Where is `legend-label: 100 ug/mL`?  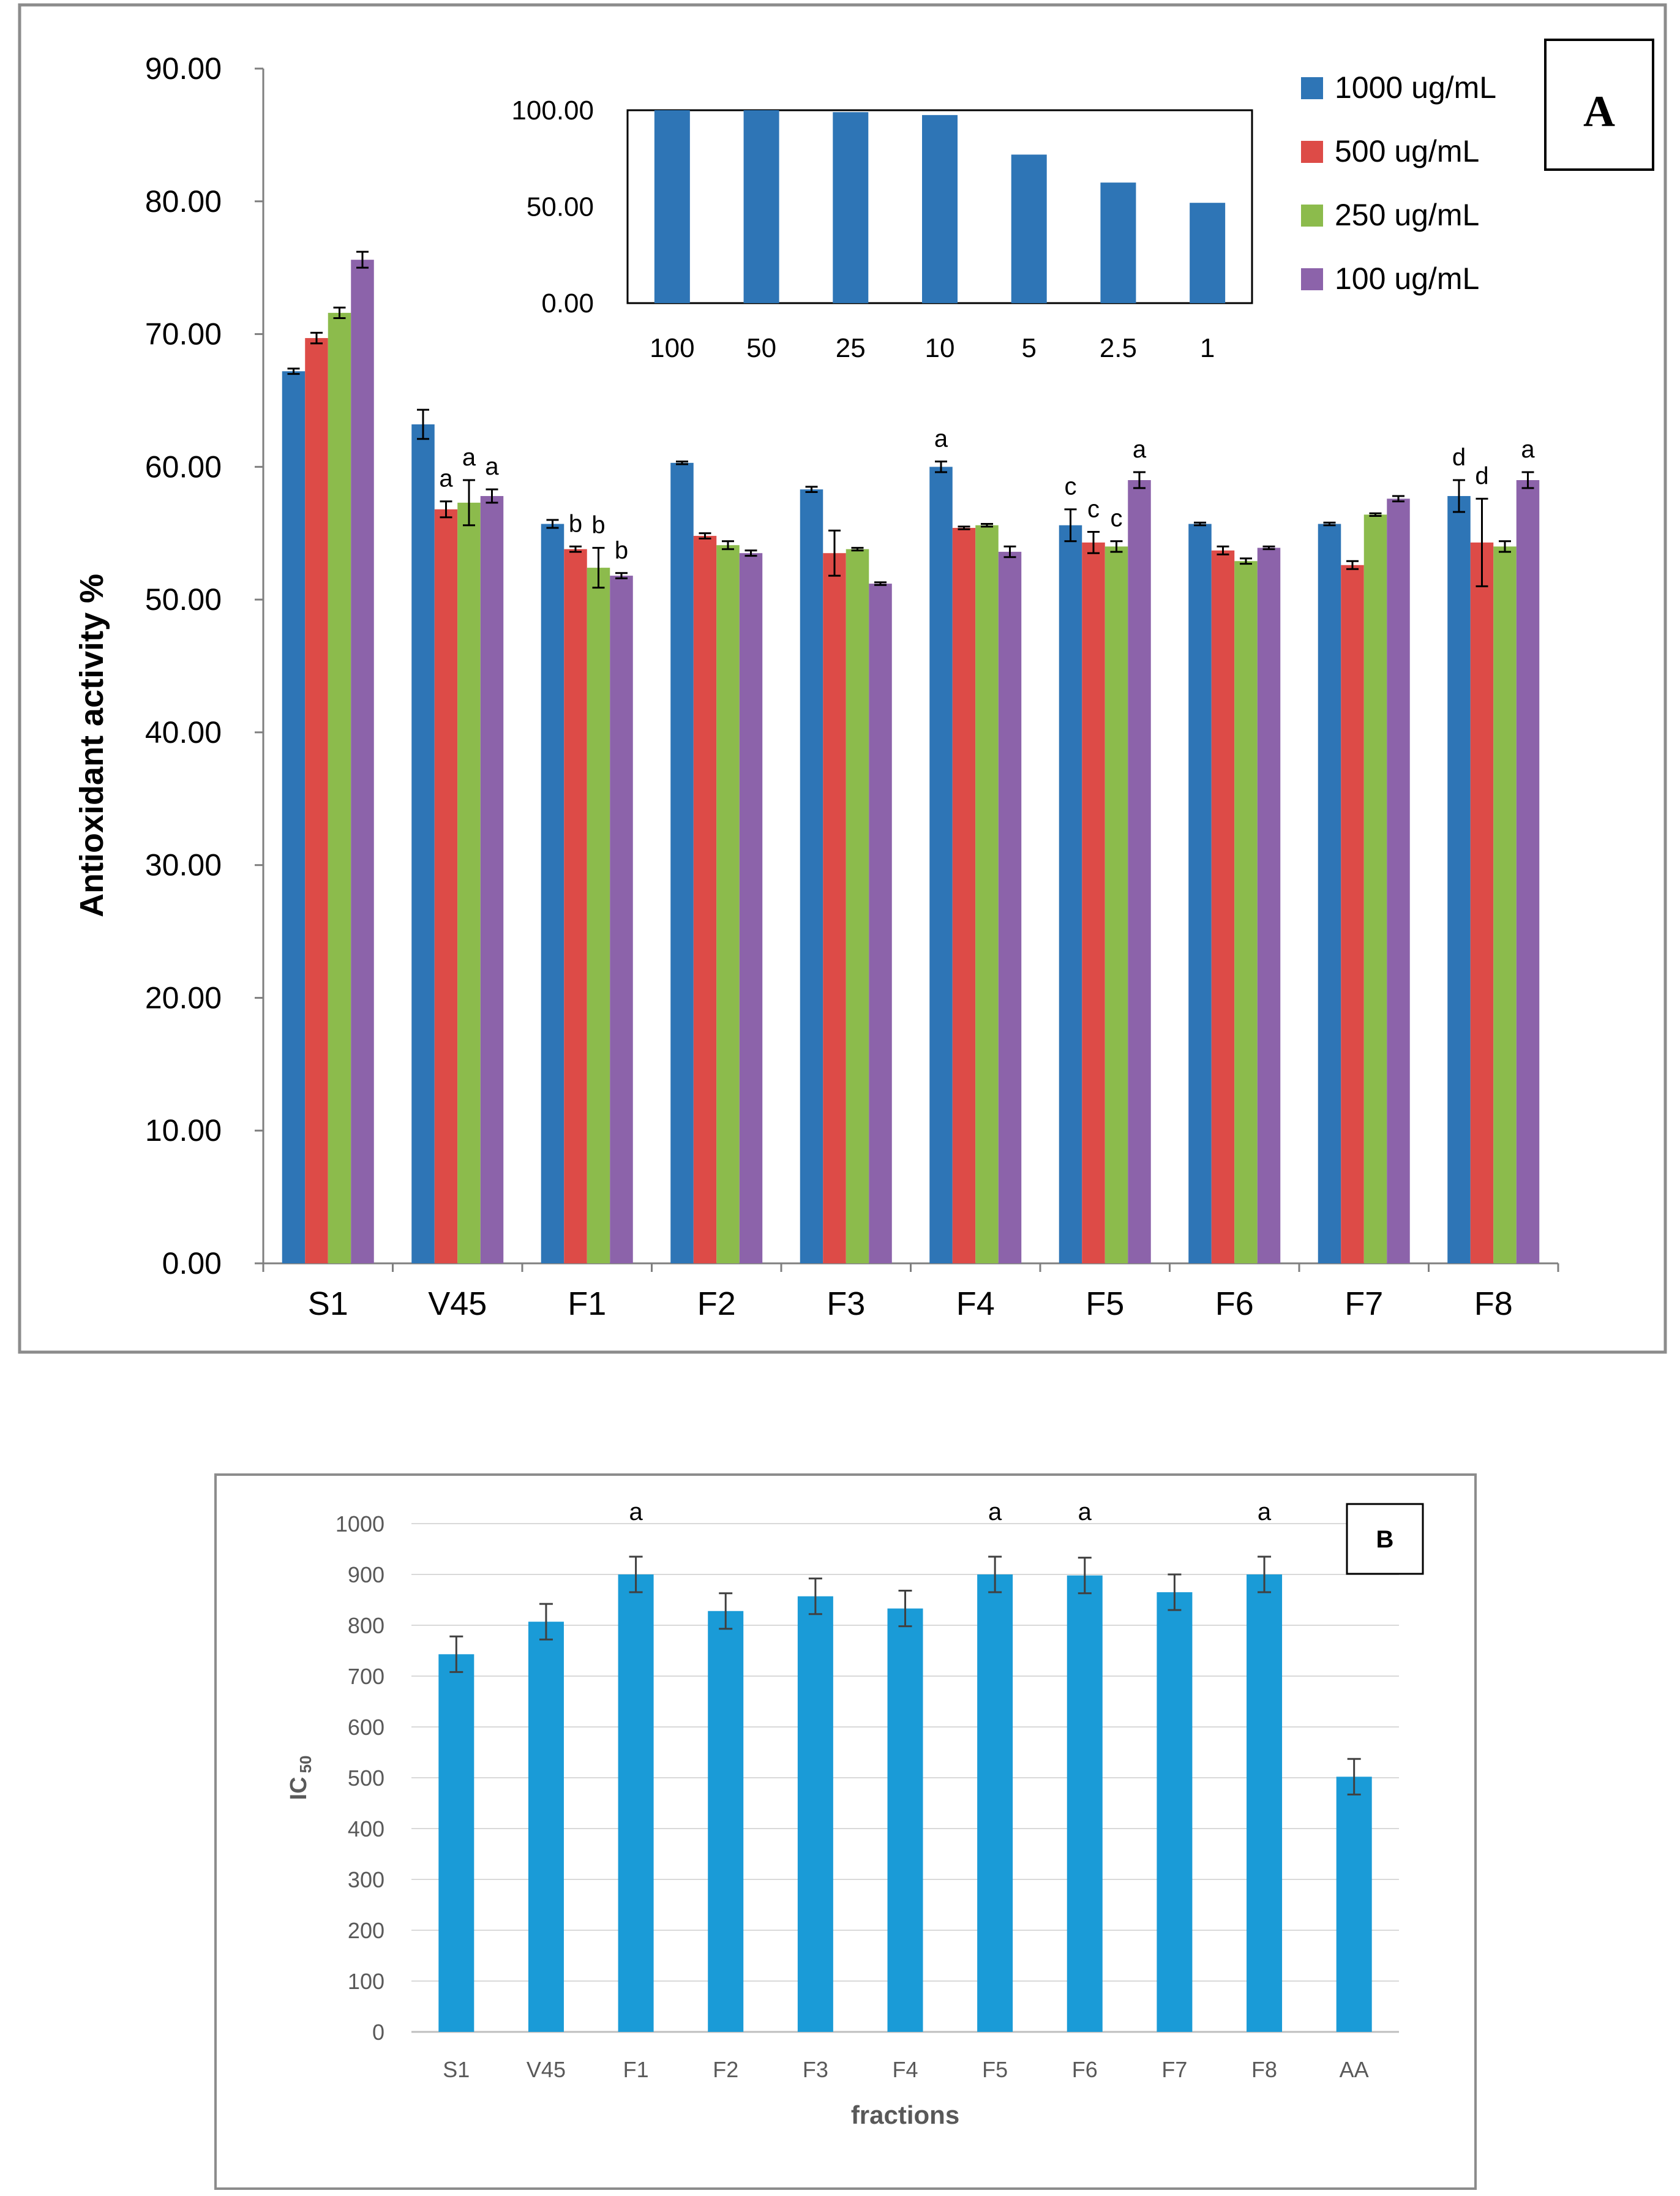
legend-label: 100 ug/mL is located at coordinates (1407, 278).